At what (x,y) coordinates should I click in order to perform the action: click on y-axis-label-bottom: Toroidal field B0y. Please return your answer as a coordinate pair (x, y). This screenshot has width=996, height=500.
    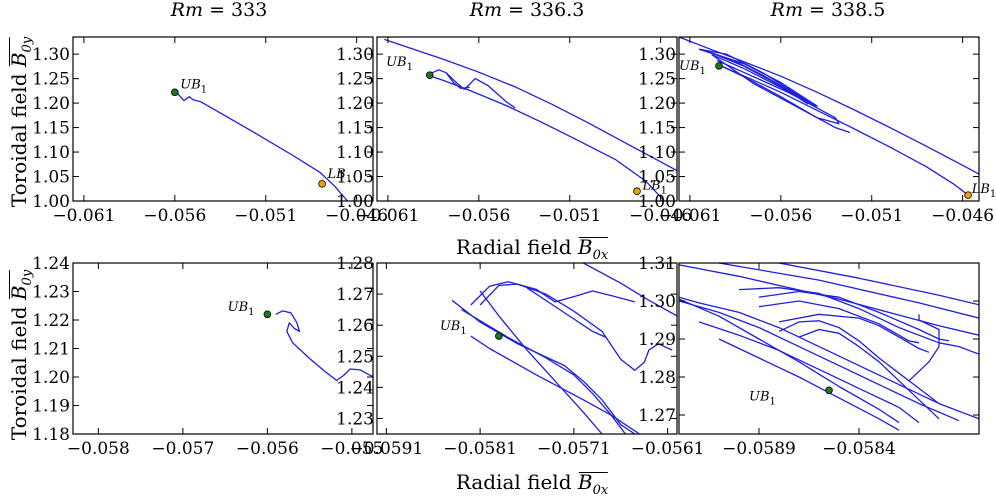
    Looking at the image, I should click on (21, 355).